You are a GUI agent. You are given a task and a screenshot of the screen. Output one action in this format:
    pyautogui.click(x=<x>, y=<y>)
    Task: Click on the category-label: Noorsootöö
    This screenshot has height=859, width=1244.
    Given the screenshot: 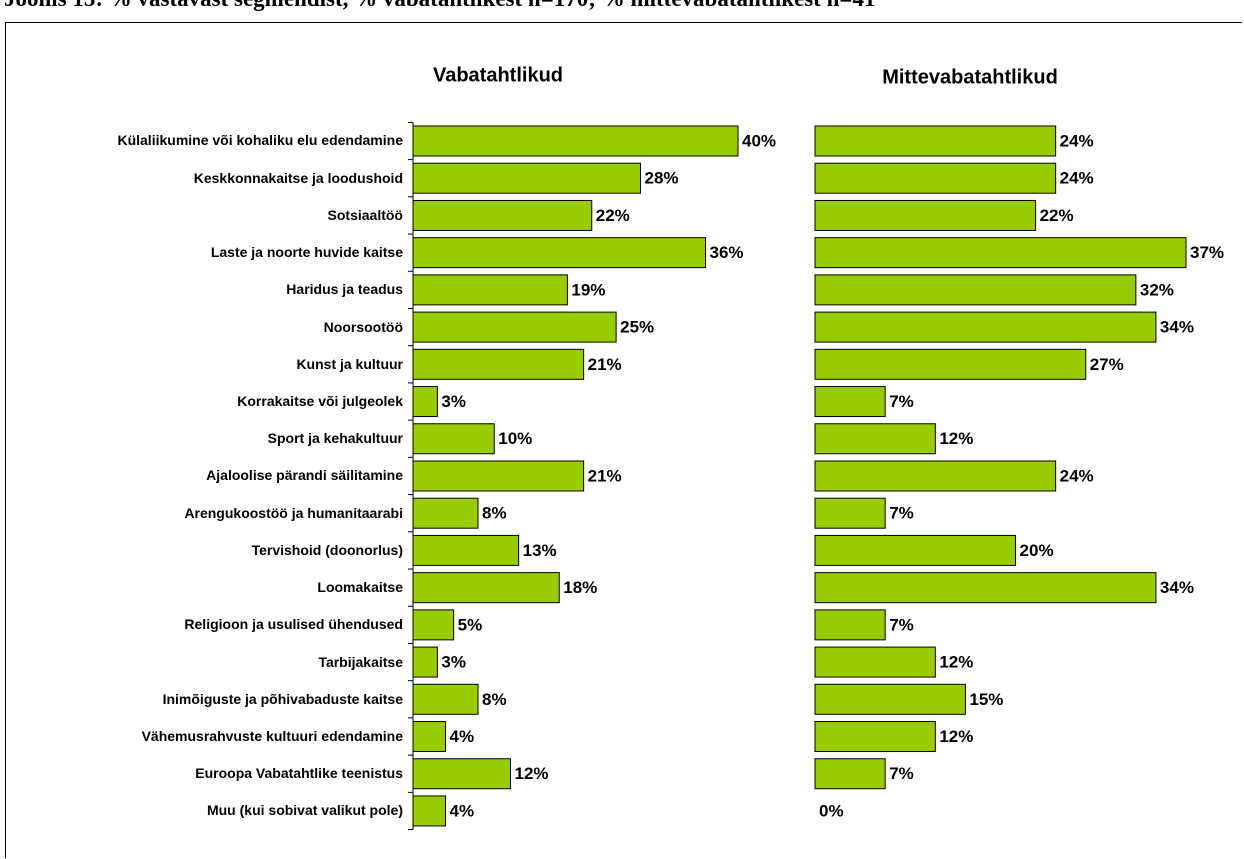 What is the action you would take?
    pyautogui.click(x=363, y=326)
    